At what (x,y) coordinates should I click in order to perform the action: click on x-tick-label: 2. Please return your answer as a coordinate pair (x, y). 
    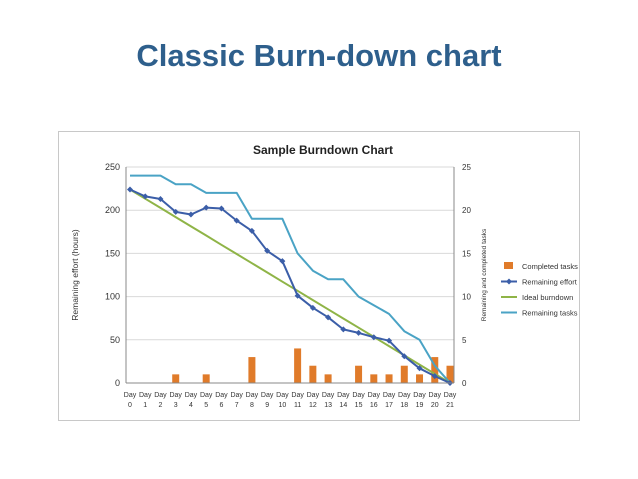
    Looking at the image, I should click on (161, 405).